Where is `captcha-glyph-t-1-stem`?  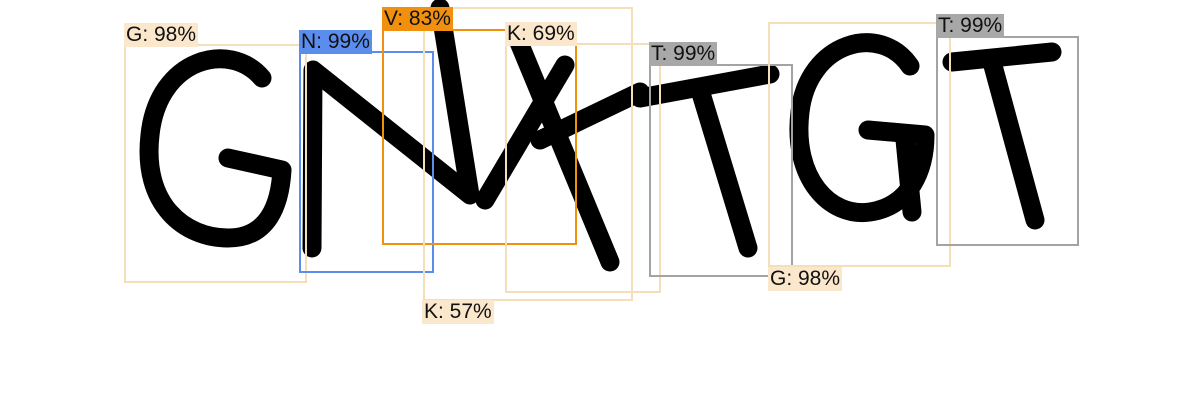
captcha-glyph-t-1-stem is located at coordinates (724, 169).